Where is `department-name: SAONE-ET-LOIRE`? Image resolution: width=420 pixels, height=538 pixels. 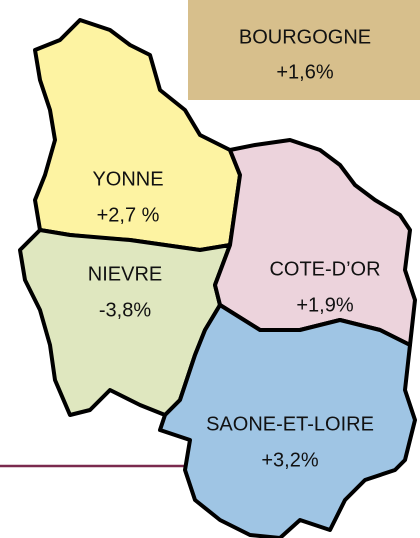 department-name: SAONE-ET-LOIRE is located at coordinates (290, 424).